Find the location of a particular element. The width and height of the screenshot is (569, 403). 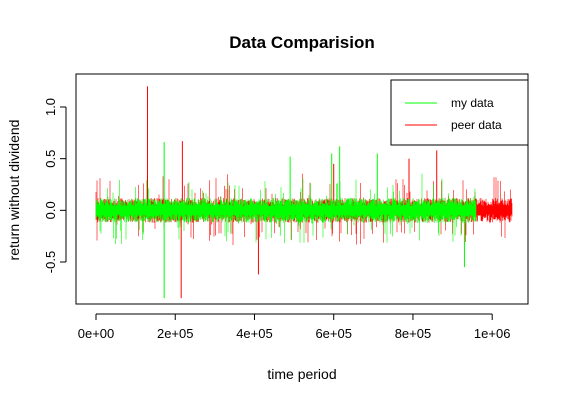

legend-label-peer-data: peer data is located at coordinates (476, 125).